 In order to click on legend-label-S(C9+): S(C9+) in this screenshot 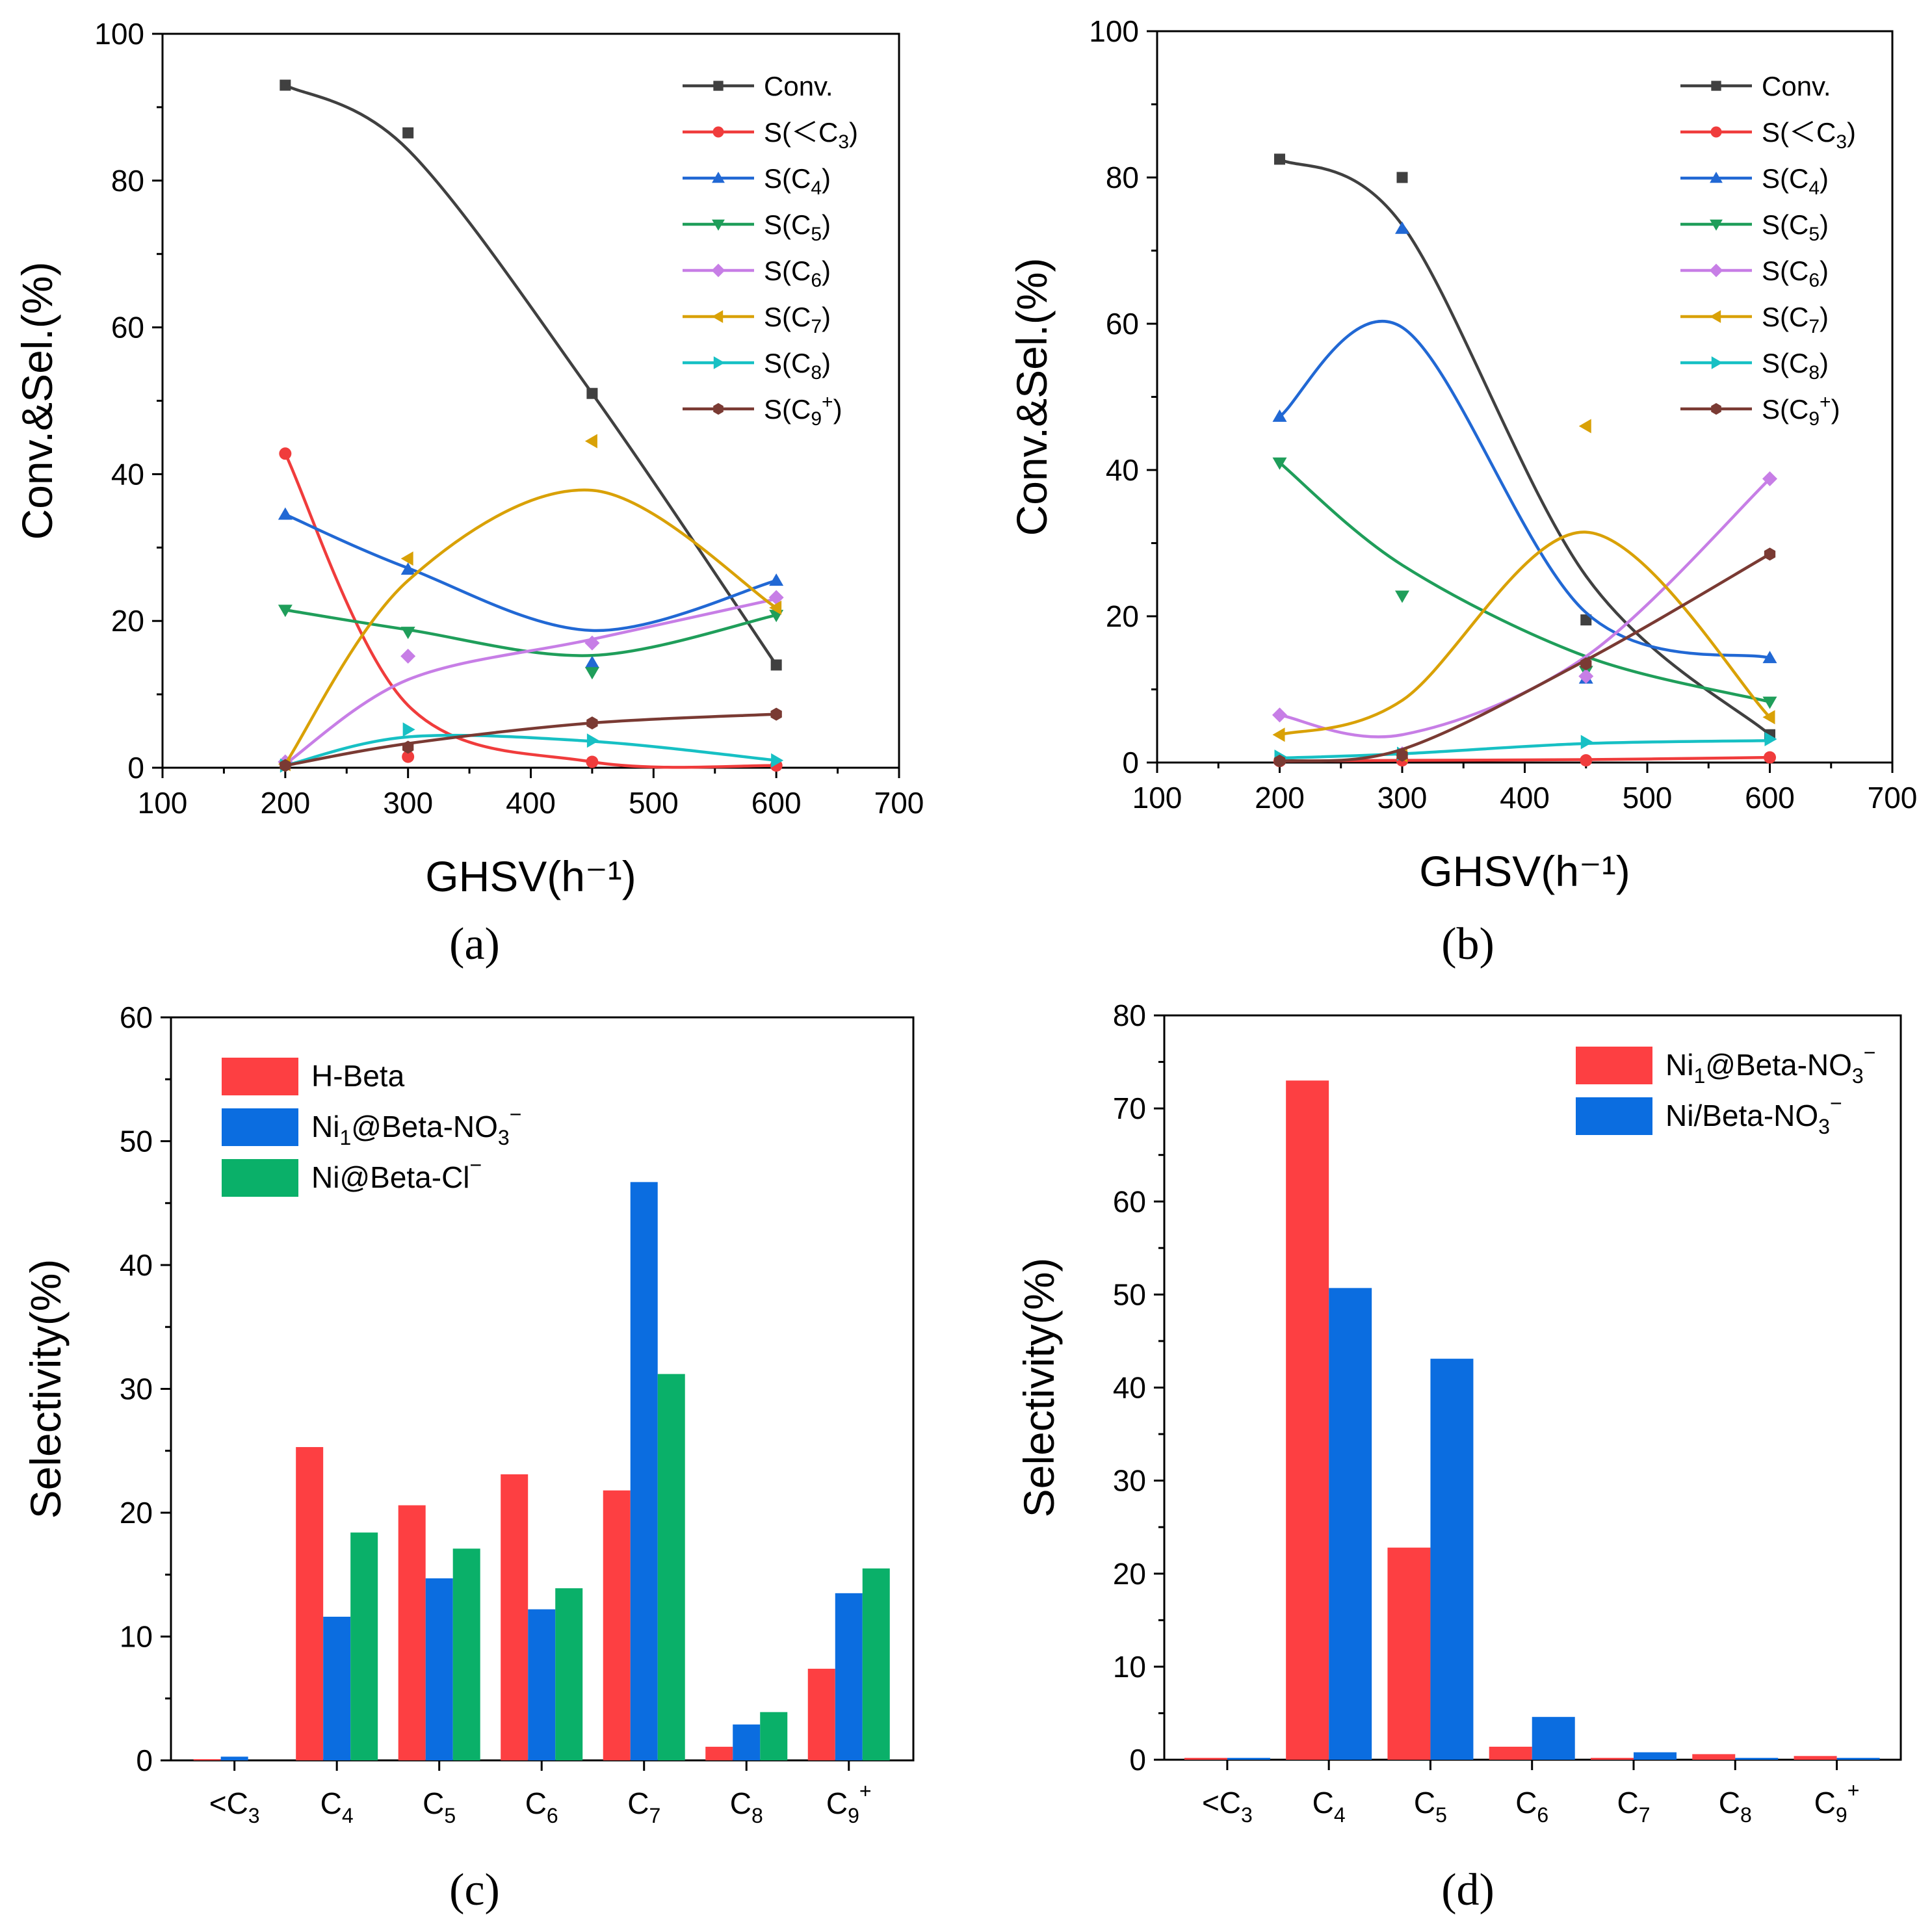, I will do `click(803, 410)`.